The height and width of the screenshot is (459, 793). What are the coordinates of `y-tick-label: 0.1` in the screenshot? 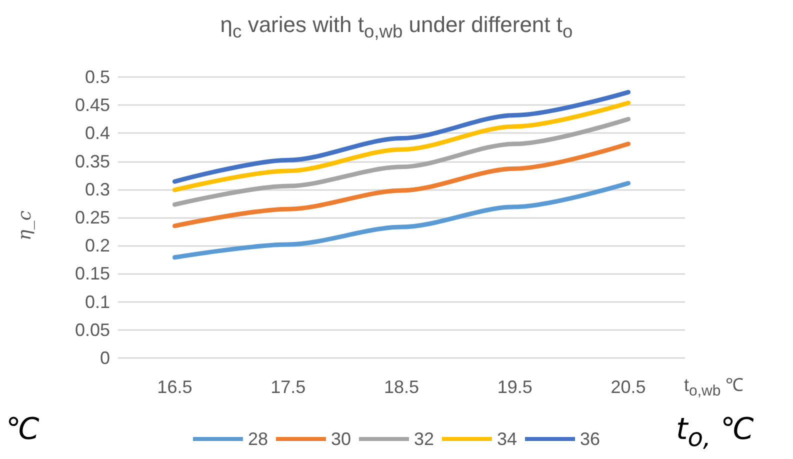 It's located at (97, 302).